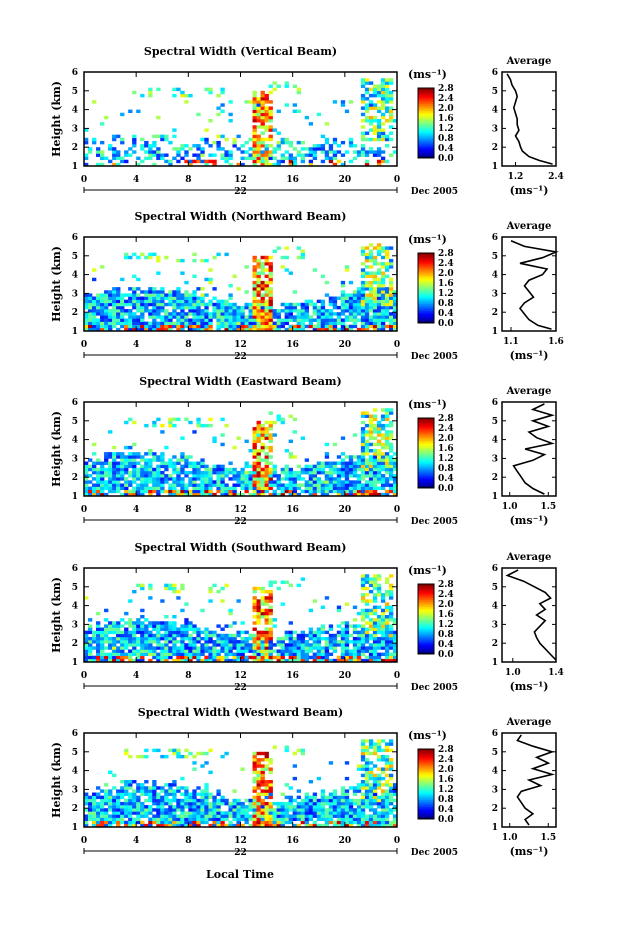 The height and width of the screenshot is (929, 617). What do you see at coordinates (446, 324) in the screenshot?
I see `colorbar-tick-label: 0.0` at bounding box center [446, 324].